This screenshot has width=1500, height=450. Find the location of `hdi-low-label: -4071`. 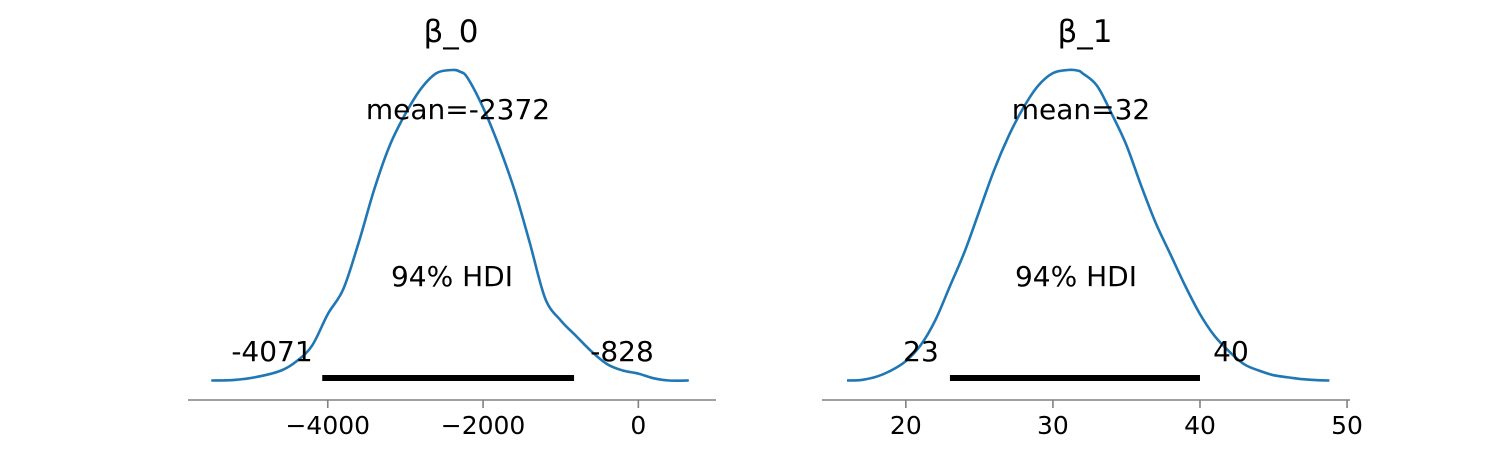

hdi-low-label: -4071 is located at coordinates (271, 351).